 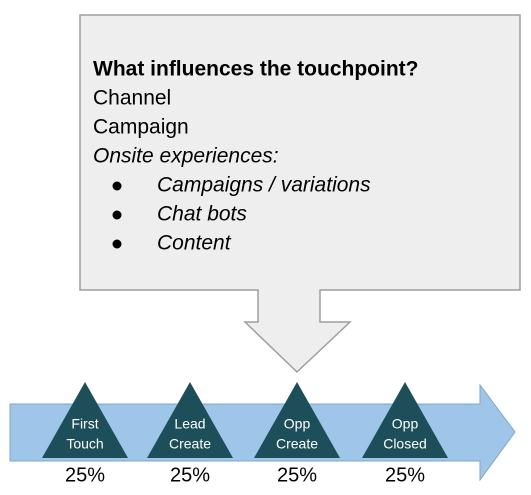 What do you see at coordinates (264, 185) in the screenshot?
I see `callout-bullet: Campaigns / variations` at bounding box center [264, 185].